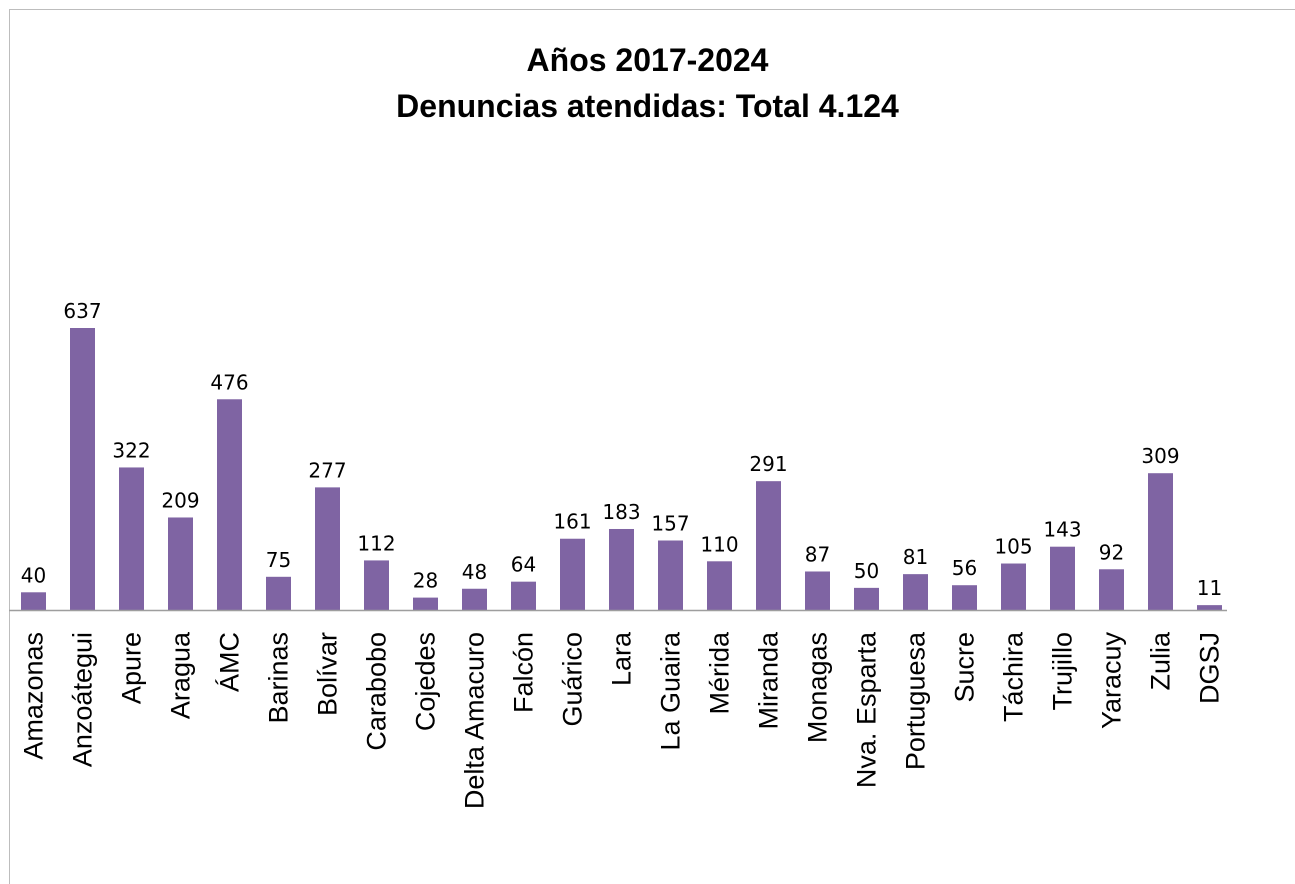 This screenshot has height=884, width=1295. I want to click on value-label-21: 143, so click(1062, 530).